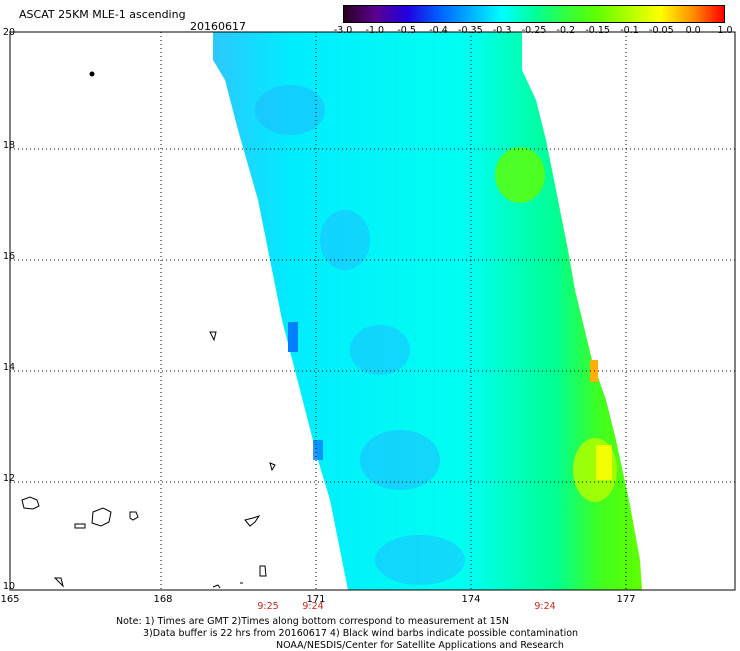 The image size is (740, 651). Describe the element at coordinates (597, 30) in the screenshot. I see `colorbar-tick-label: -0.15` at that location.